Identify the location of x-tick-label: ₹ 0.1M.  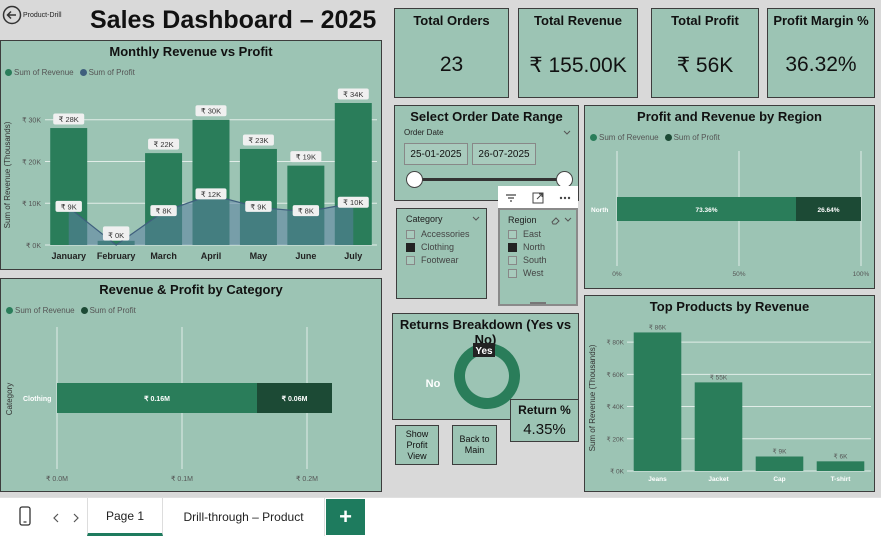
(182, 479).